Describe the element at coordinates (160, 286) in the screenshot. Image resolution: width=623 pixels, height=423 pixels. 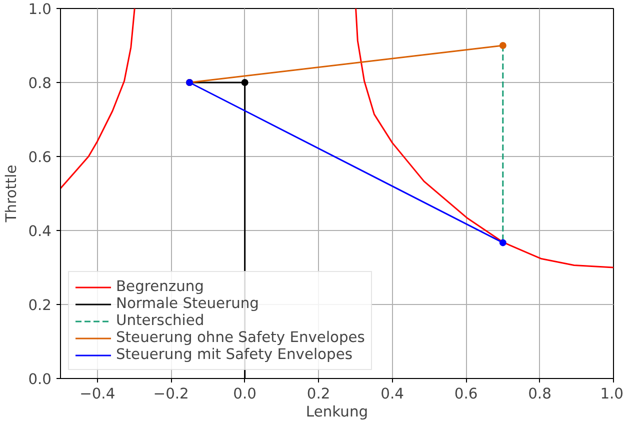
I see `legend-label: Begrenzung` at that location.